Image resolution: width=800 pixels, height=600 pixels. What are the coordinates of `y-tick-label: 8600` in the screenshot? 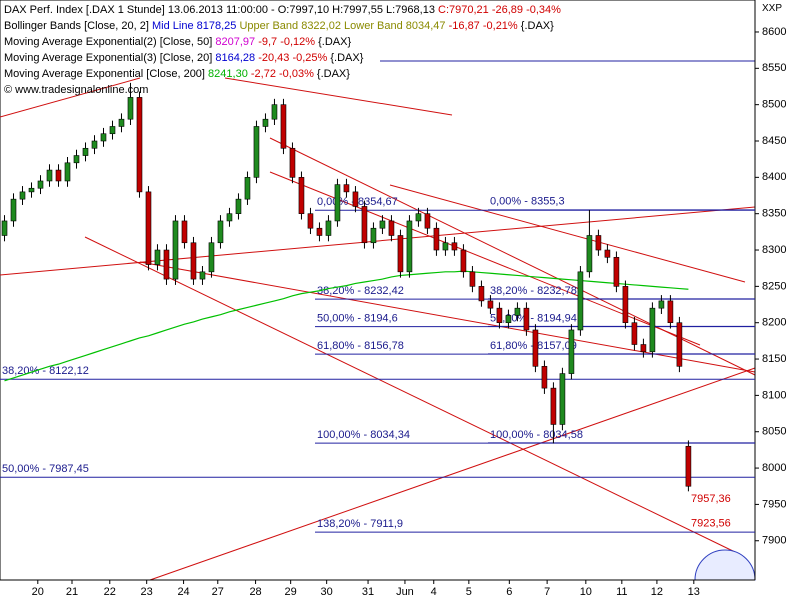 It's located at (774, 32).